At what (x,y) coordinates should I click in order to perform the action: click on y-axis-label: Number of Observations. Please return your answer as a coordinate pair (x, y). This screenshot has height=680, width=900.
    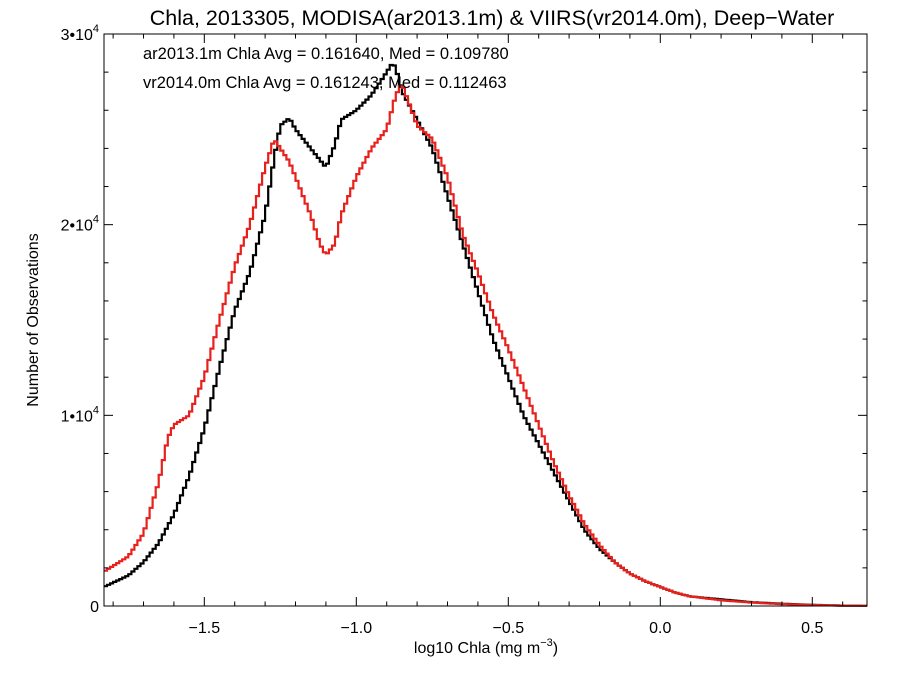
    Looking at the image, I should click on (33, 319).